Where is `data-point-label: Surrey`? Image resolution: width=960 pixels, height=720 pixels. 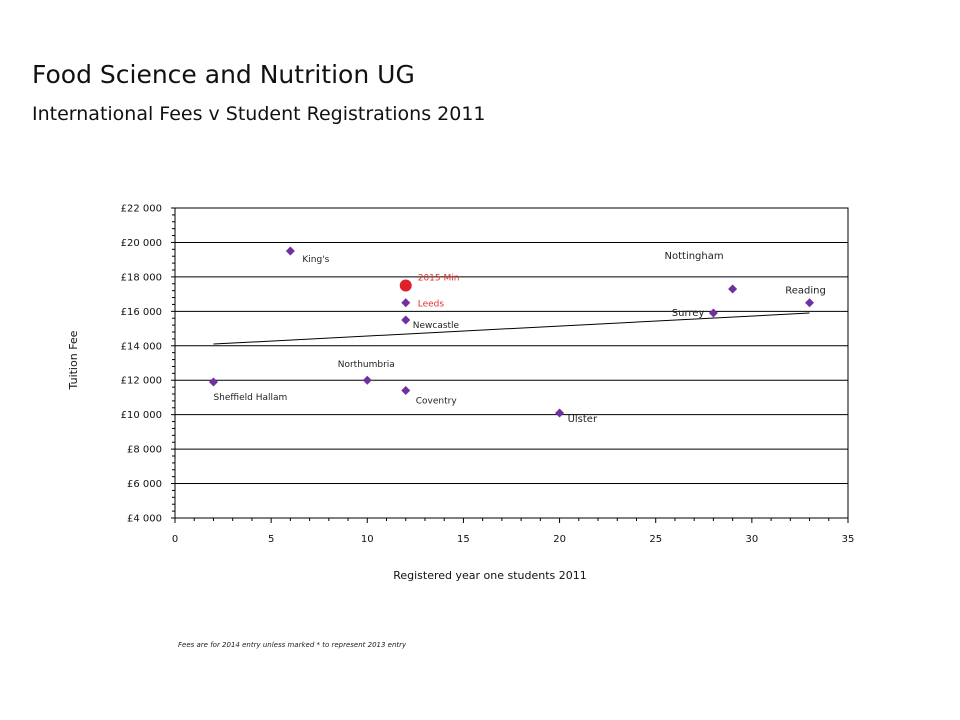 data-point-label: Surrey is located at coordinates (688, 313).